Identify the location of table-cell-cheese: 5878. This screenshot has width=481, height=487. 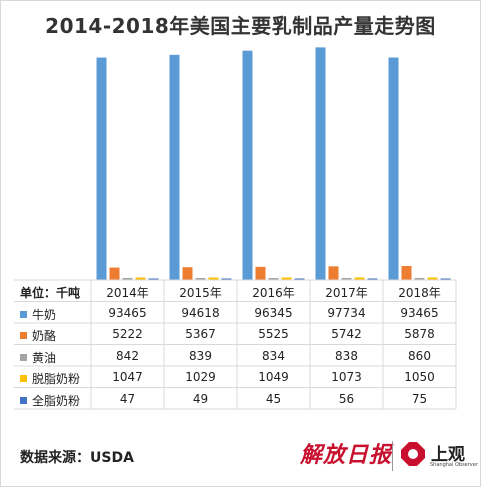
(419, 334).